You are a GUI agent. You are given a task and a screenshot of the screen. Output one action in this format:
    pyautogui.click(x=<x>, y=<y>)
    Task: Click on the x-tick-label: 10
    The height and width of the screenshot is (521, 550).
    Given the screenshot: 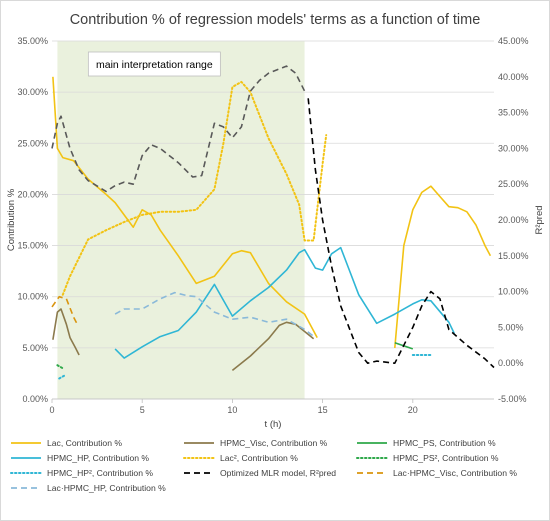 What is the action you would take?
    pyautogui.click(x=232, y=410)
    